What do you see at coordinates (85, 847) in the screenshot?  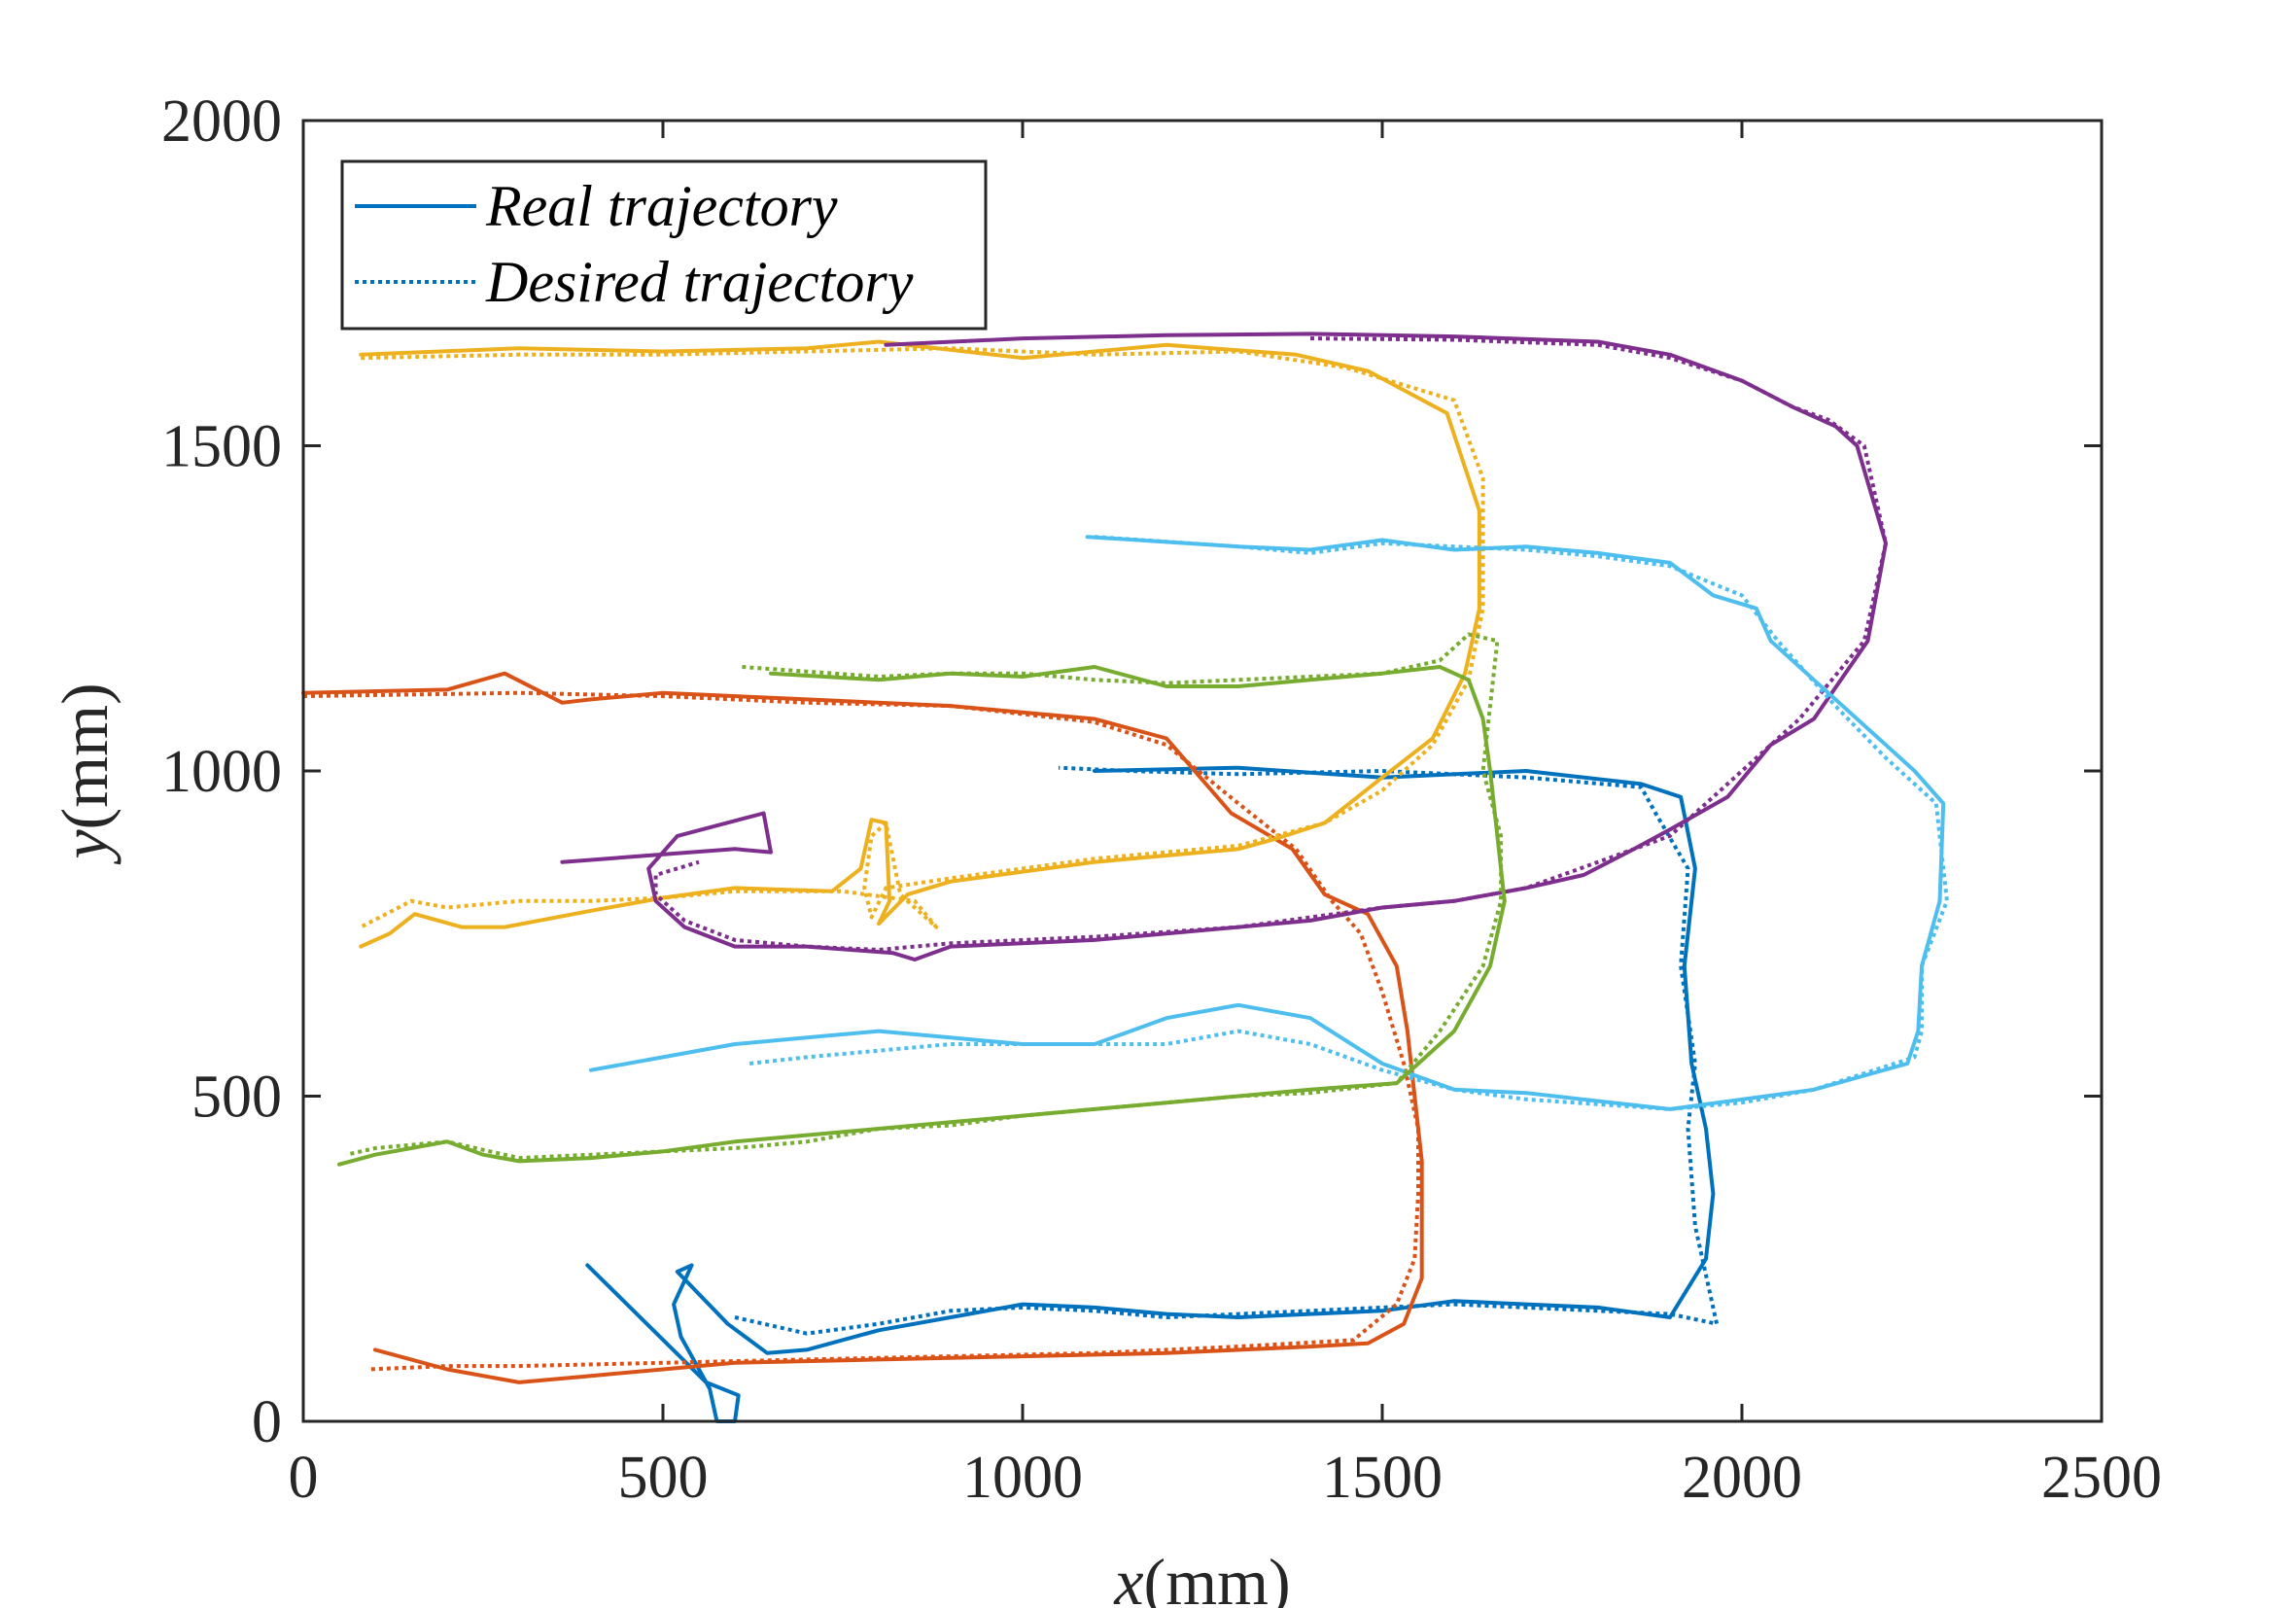 I see `y-axis-var: y` at bounding box center [85, 847].